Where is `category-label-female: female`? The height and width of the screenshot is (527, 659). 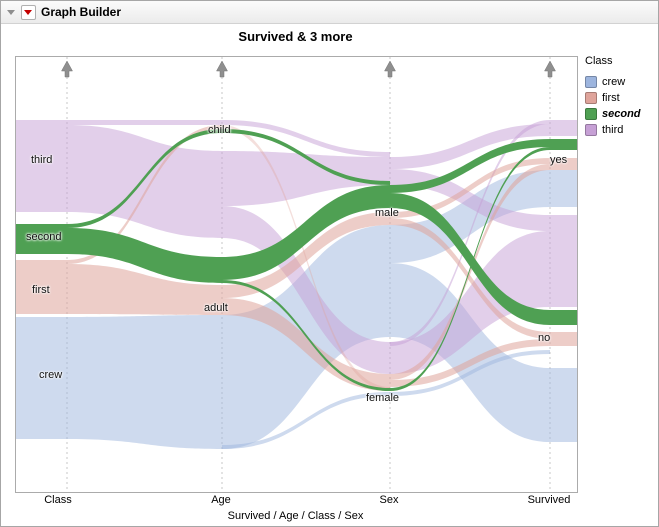
category-label-female: female is located at coordinates (383, 398).